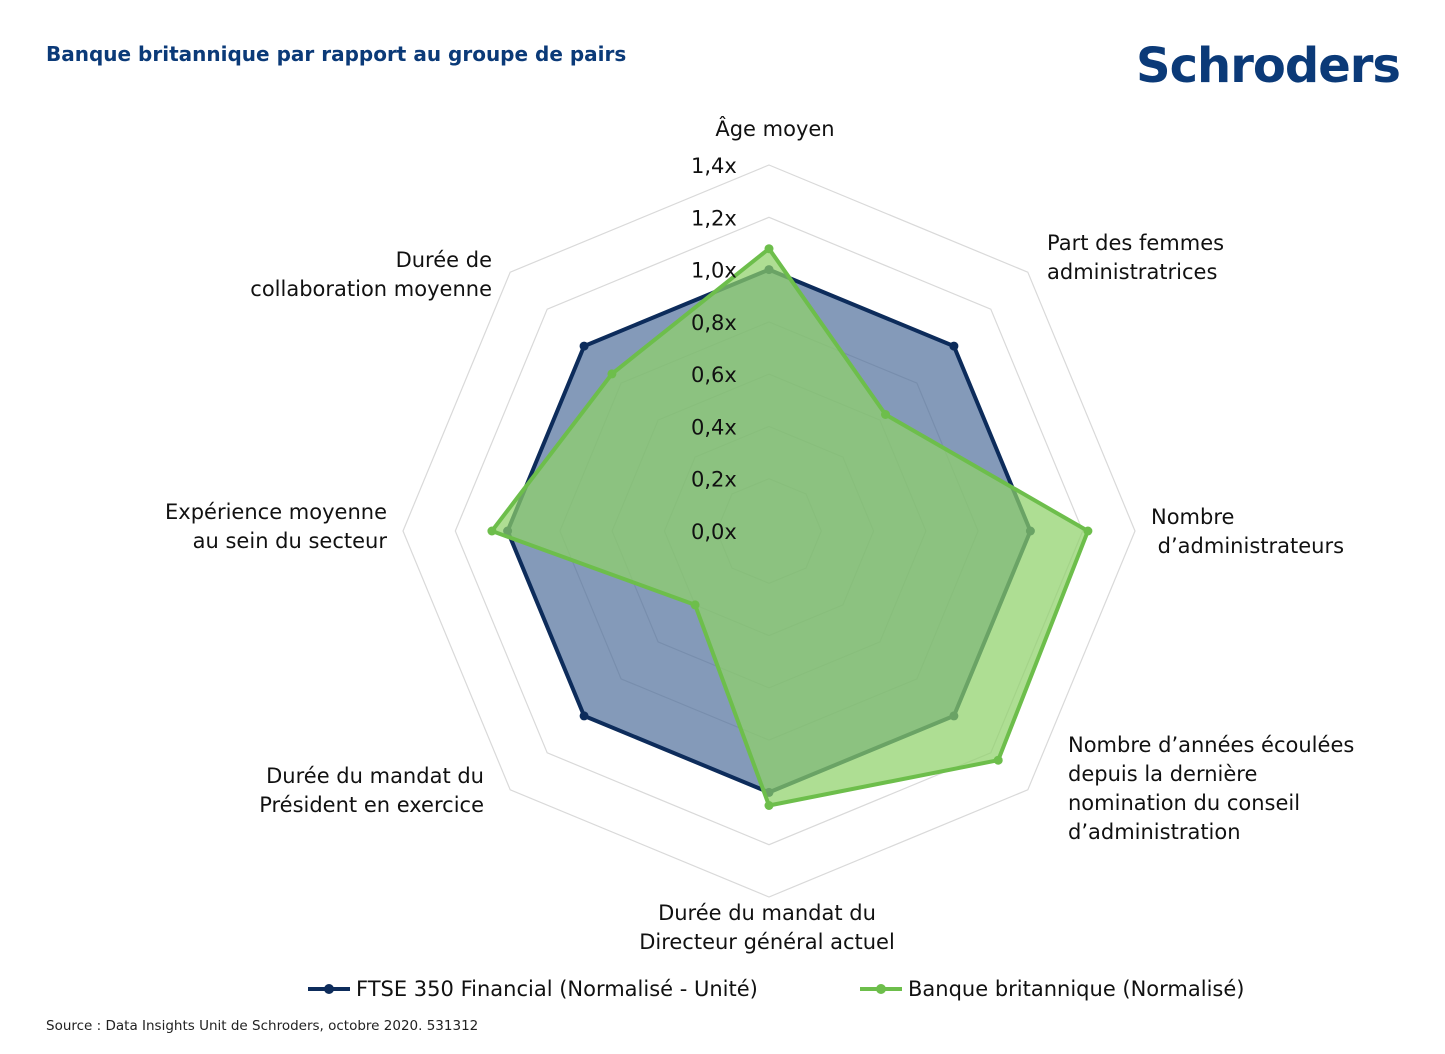 This screenshot has height=1054, width=1445. What do you see at coordinates (714, 323) in the screenshot?
I see `tick-label: 0,8x` at bounding box center [714, 323].